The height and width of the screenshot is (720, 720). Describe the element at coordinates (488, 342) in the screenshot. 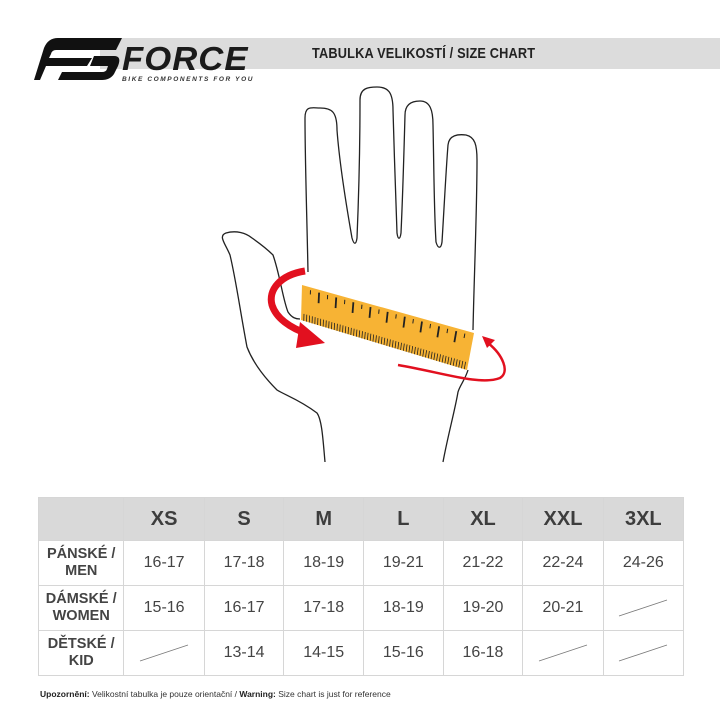

I see `measure-arrow-small-head` at that location.